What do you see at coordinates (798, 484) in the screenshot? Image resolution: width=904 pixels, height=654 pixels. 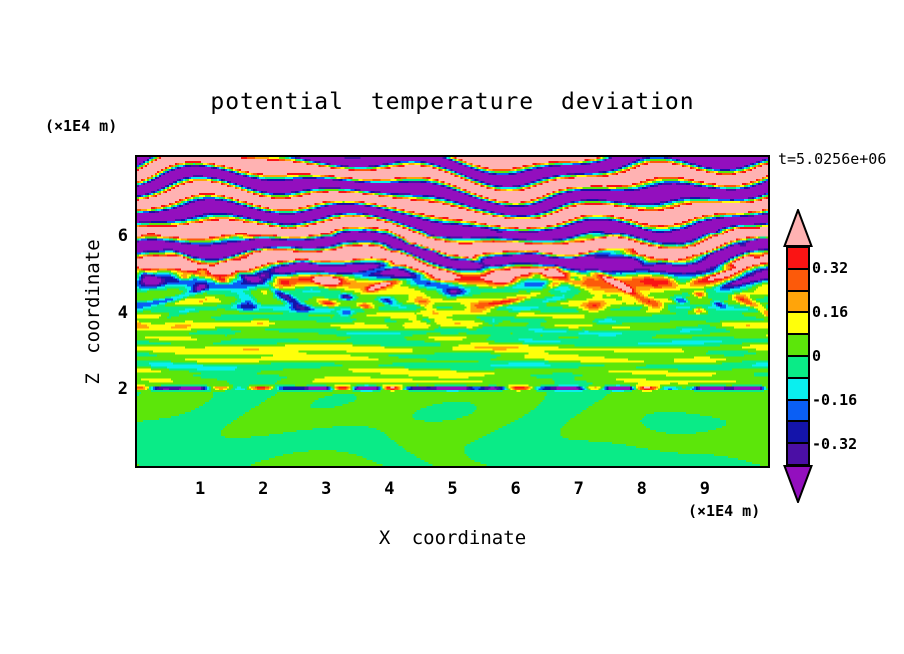 I see `colorbar-under-arrow` at bounding box center [798, 484].